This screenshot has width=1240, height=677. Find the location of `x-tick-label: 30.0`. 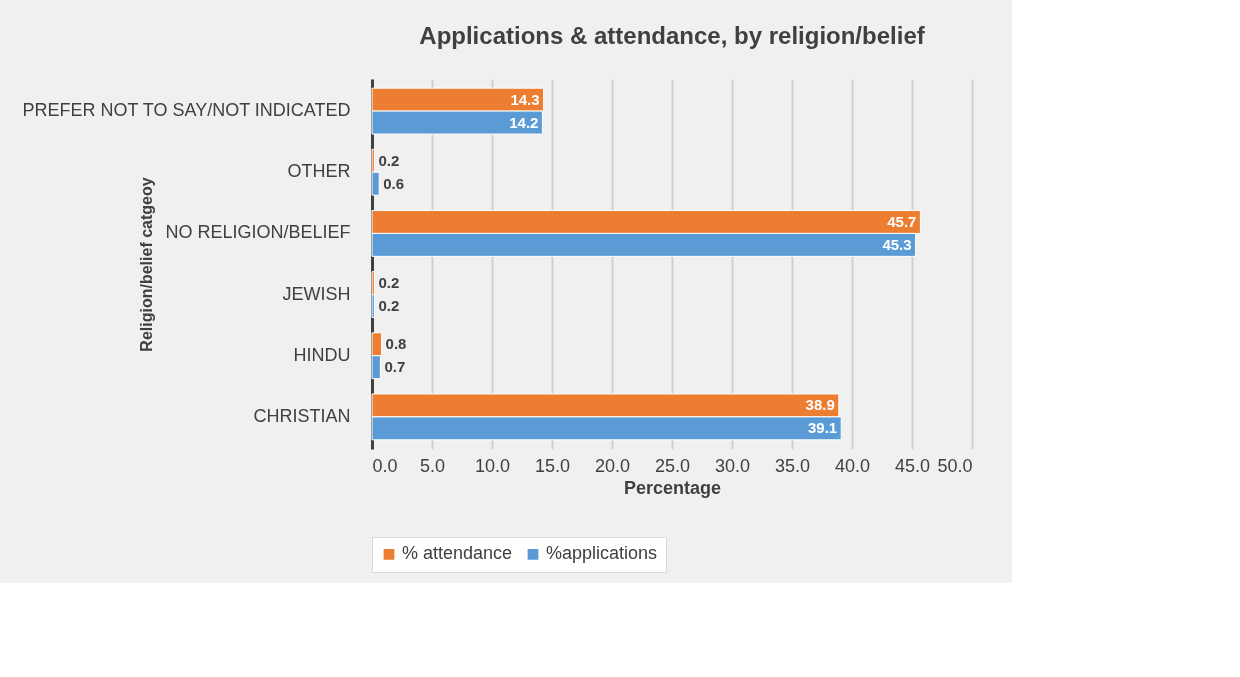

x-tick-label: 30.0 is located at coordinates (732, 465).